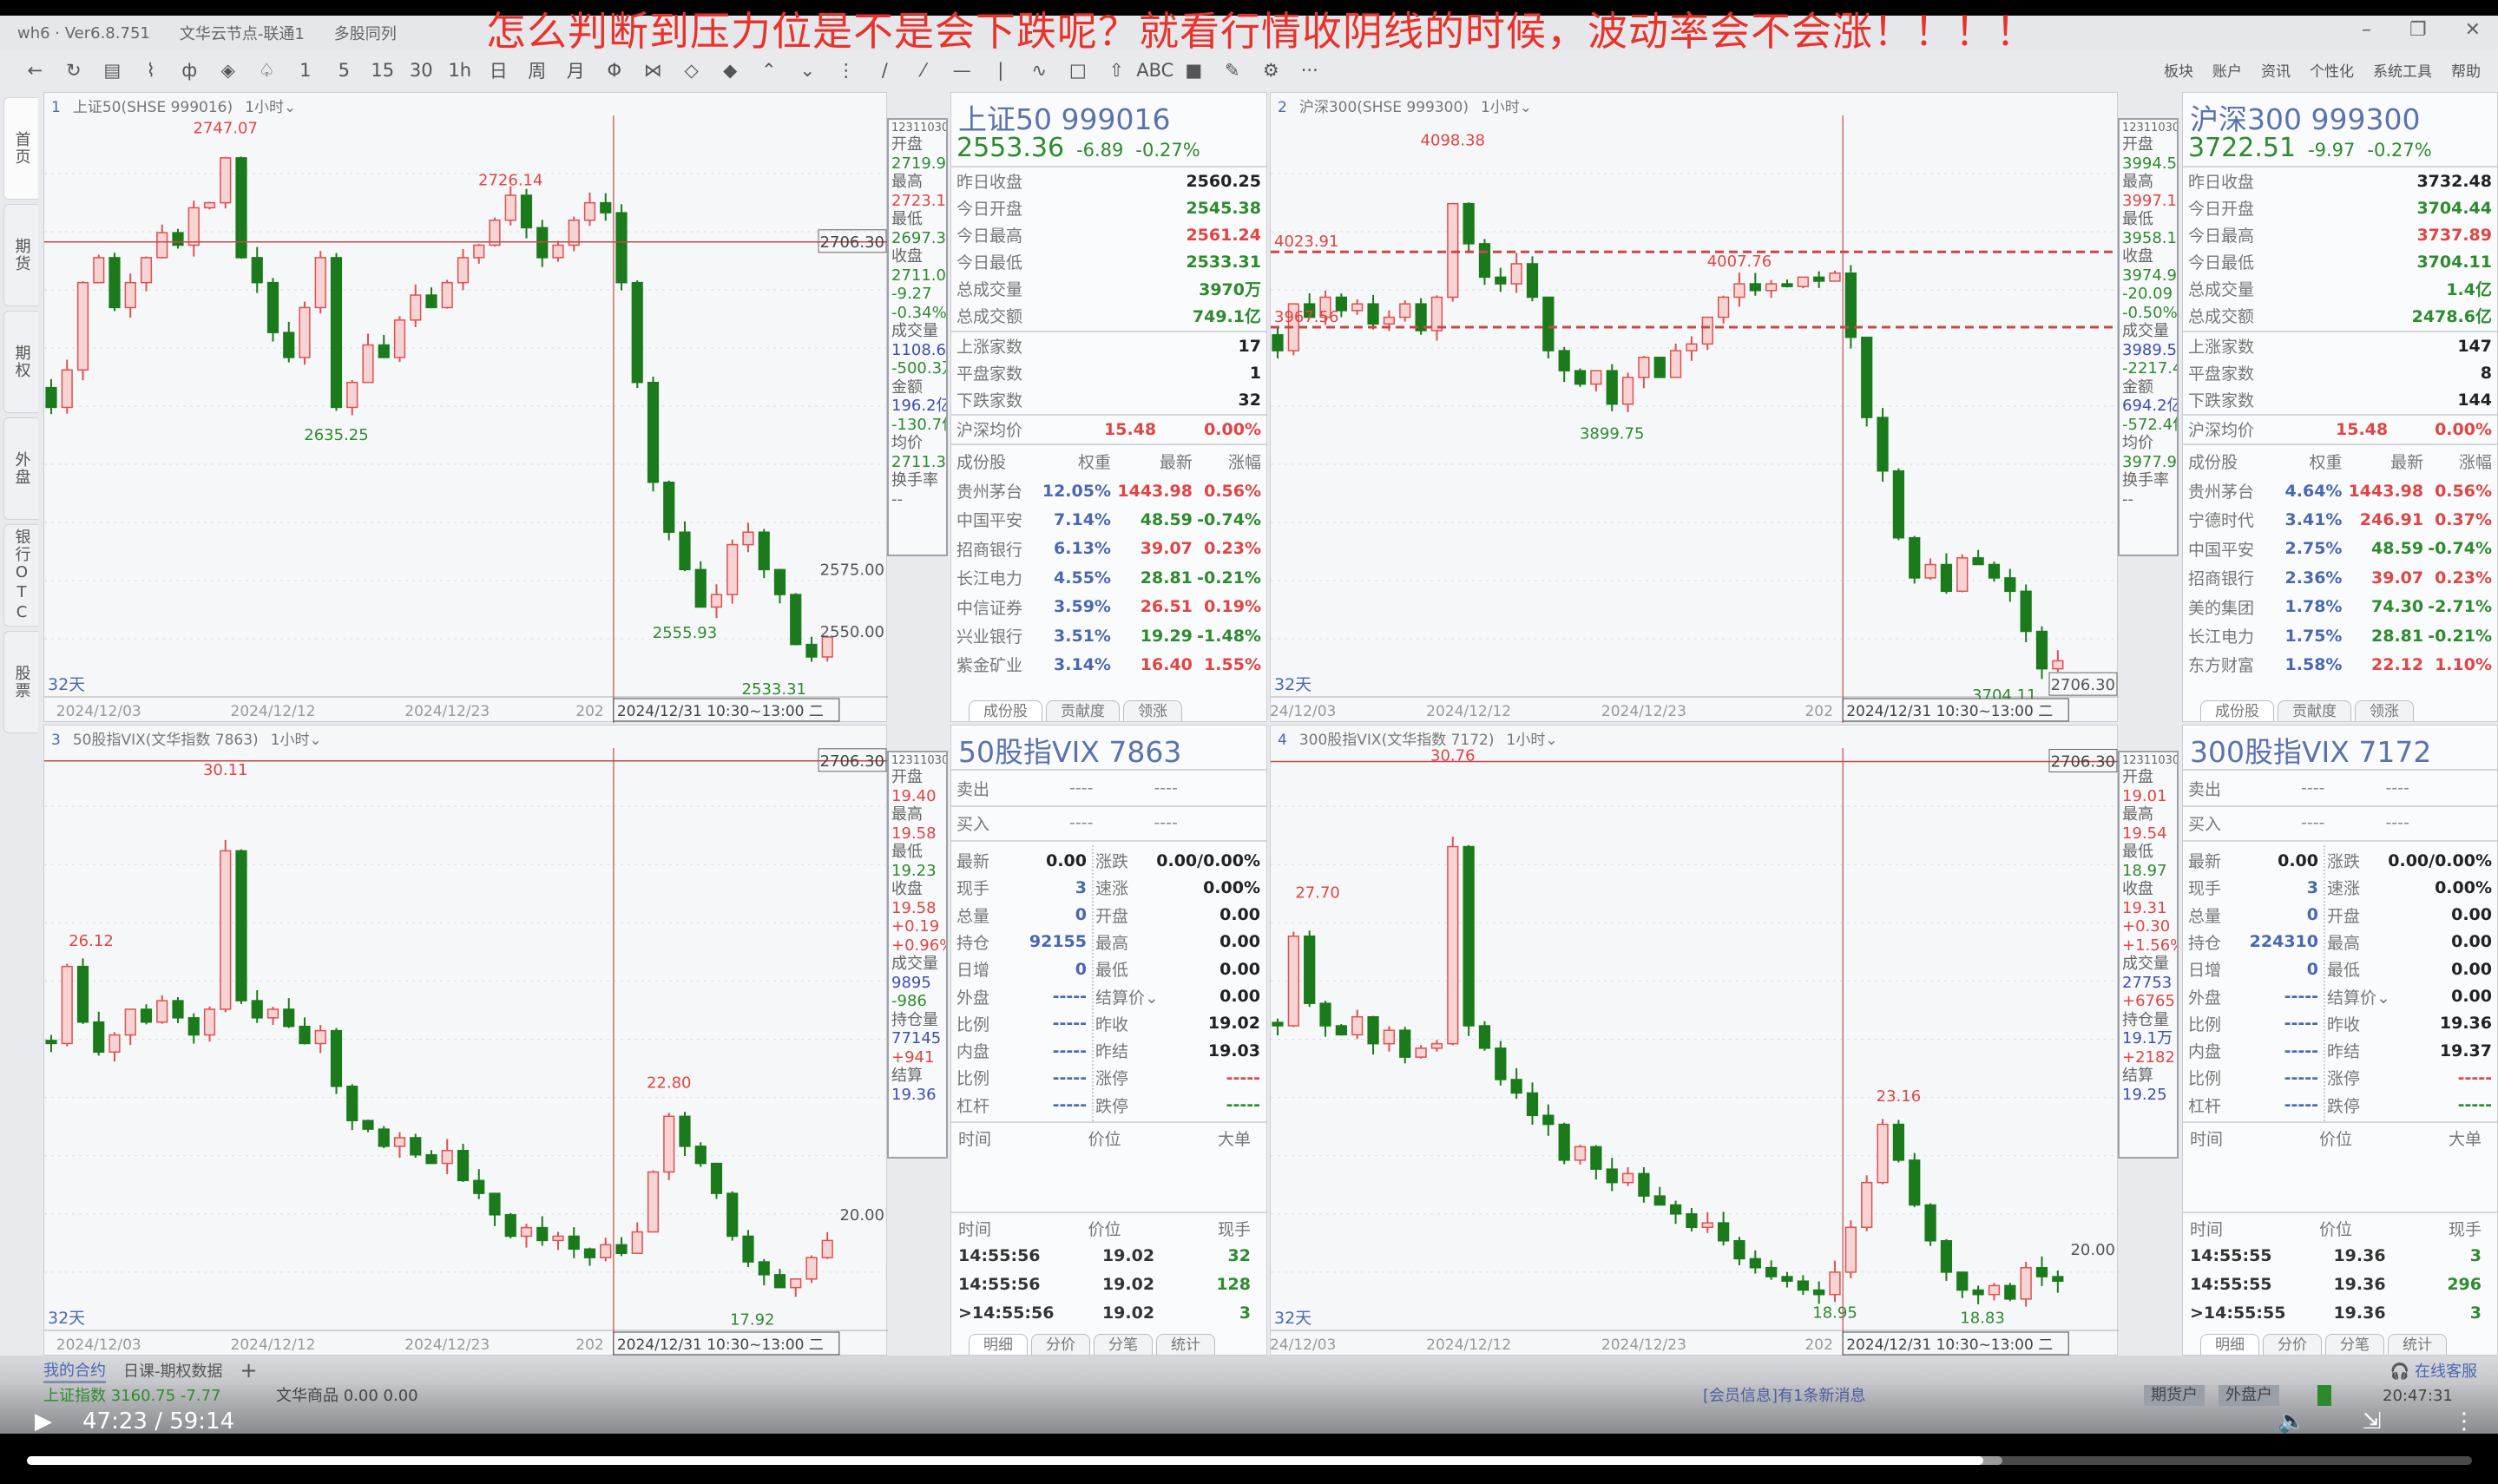 This screenshot has height=1484, width=2498. What do you see at coordinates (961, 70) in the screenshot?
I see `toolbar-tool-24-icon: —` at bounding box center [961, 70].